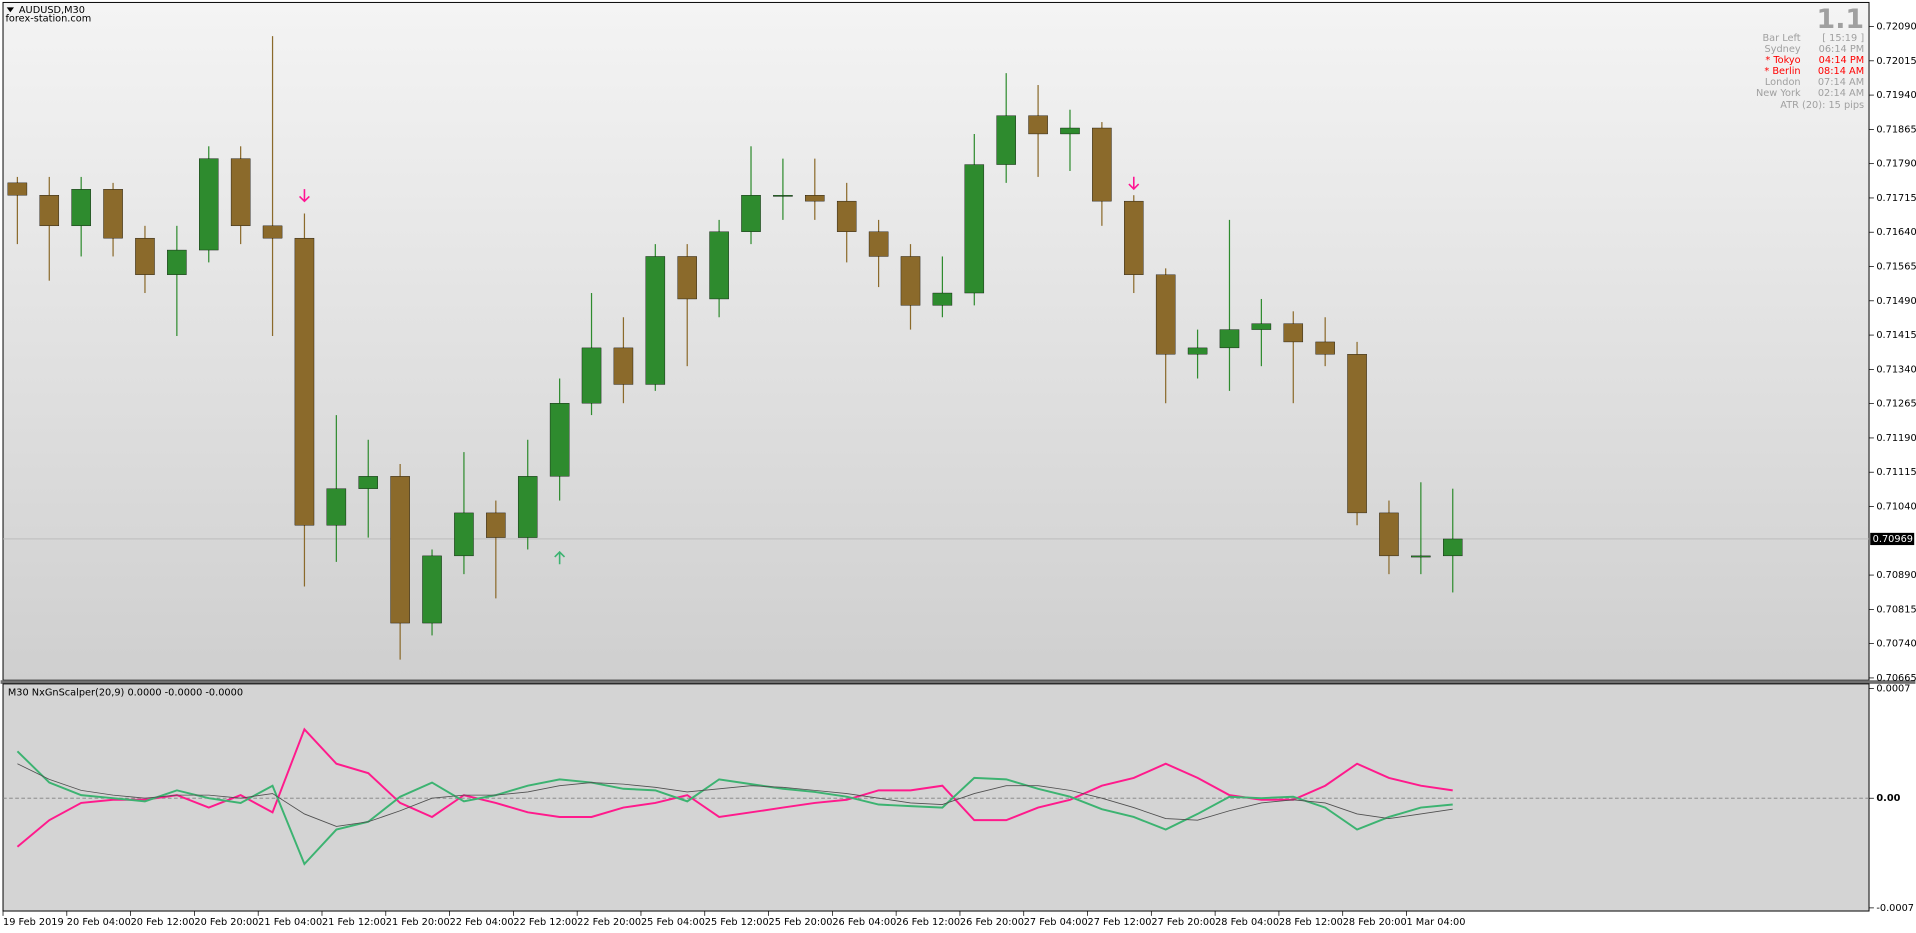  Describe the element at coordinates (1896, 609) in the screenshot. I see `y-tick-label: 0.70815` at that location.